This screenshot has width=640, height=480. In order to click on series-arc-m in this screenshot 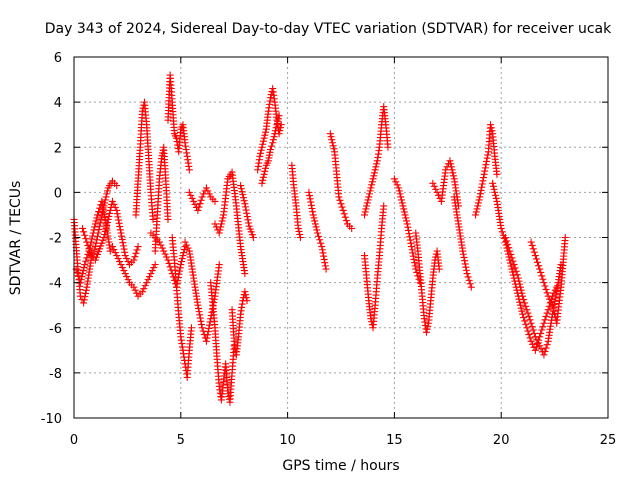, I will do `click(230, 223)`.